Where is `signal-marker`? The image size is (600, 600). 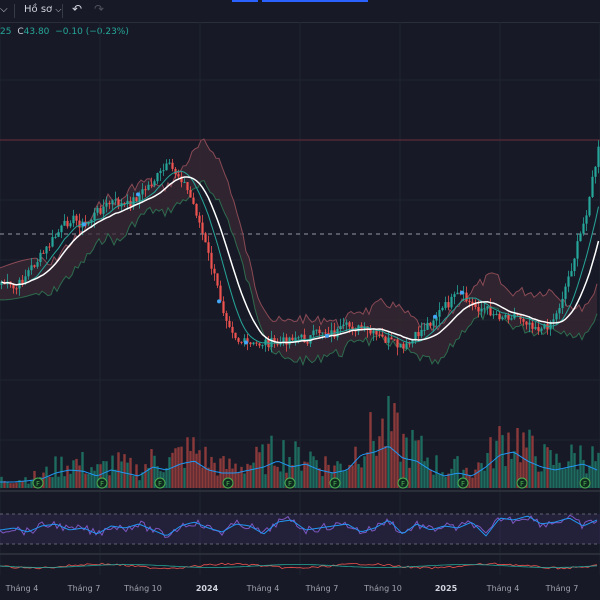 signal-marker is located at coordinates (219, 301).